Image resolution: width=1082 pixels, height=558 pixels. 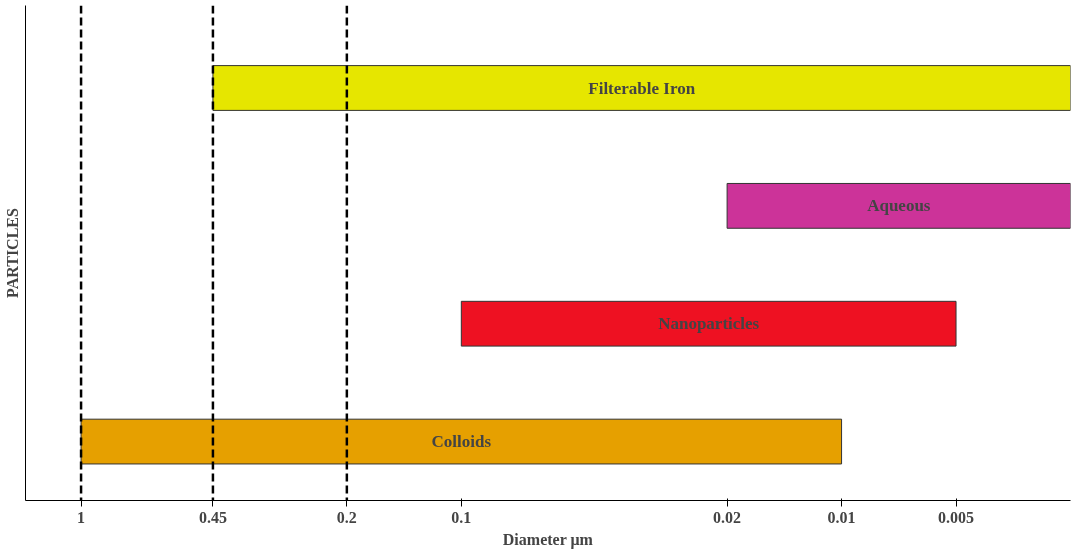 I want to click on y-tick-label: Nanoparticles, so click(x=709, y=324).